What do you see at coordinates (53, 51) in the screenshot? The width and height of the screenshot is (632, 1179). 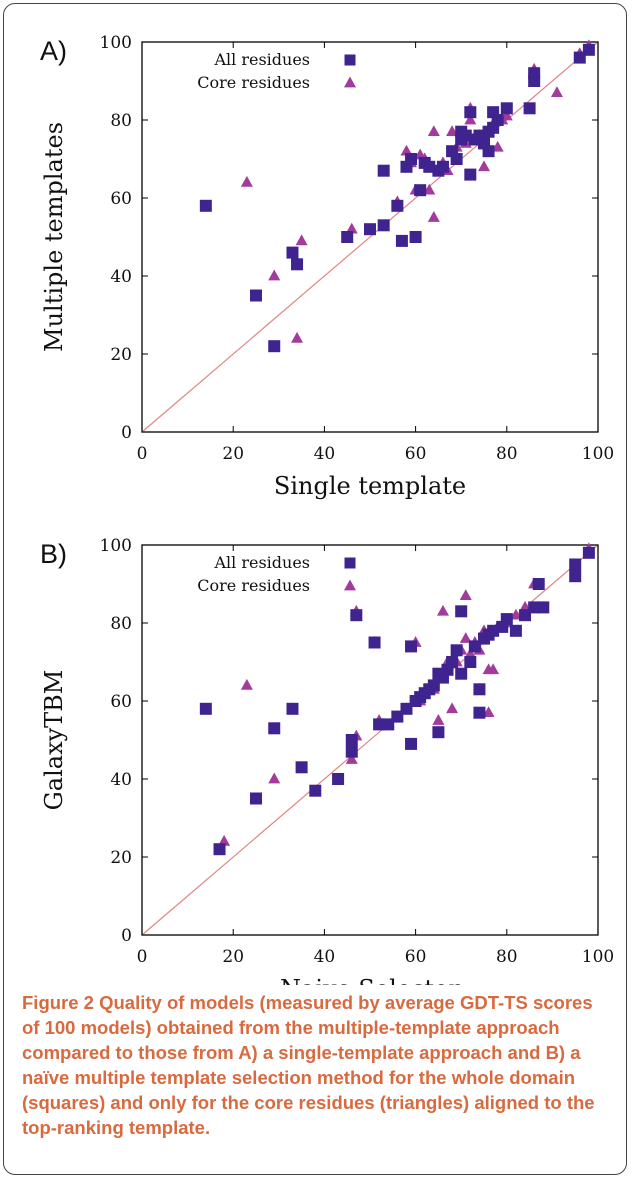 I see `panel-label: A)` at bounding box center [53, 51].